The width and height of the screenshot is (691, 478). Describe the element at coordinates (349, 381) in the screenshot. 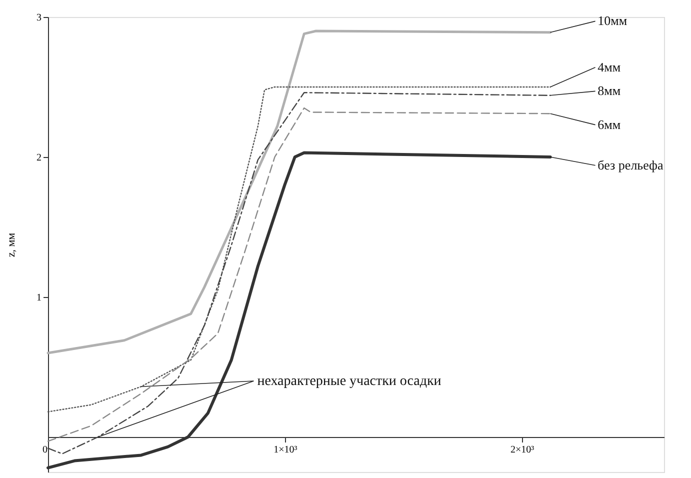

I see `annotation: нехарактерные участки осадки` at that location.